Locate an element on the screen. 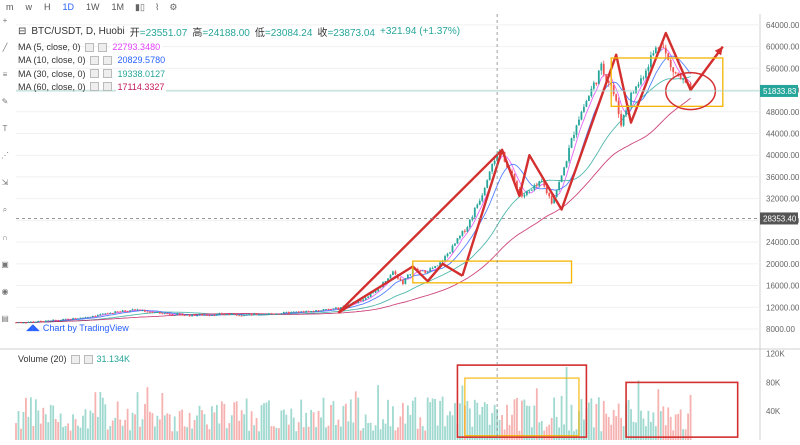 Image resolution: width=800 pixels, height=445 pixels. ma-legend-row: MA (30, close, 0) 19338.0127 is located at coordinates (239, 73).